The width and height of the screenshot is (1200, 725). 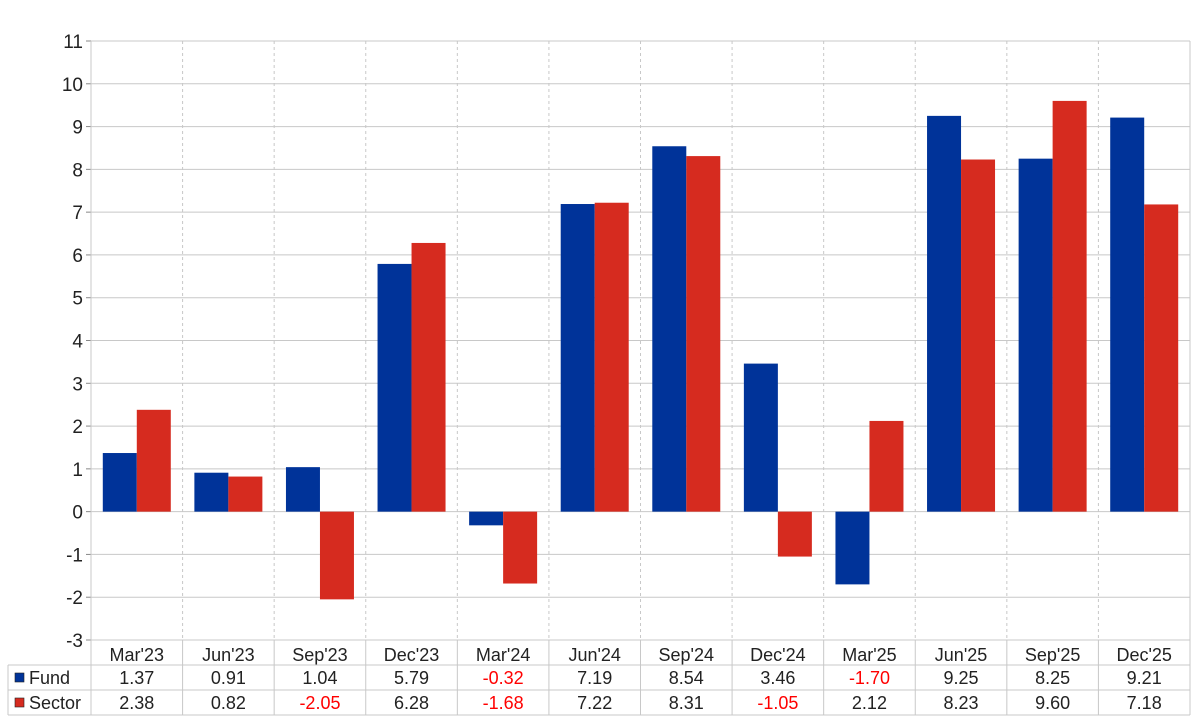 What do you see at coordinates (228, 678) in the screenshot?
I see `data-label-fund: 0.91` at bounding box center [228, 678].